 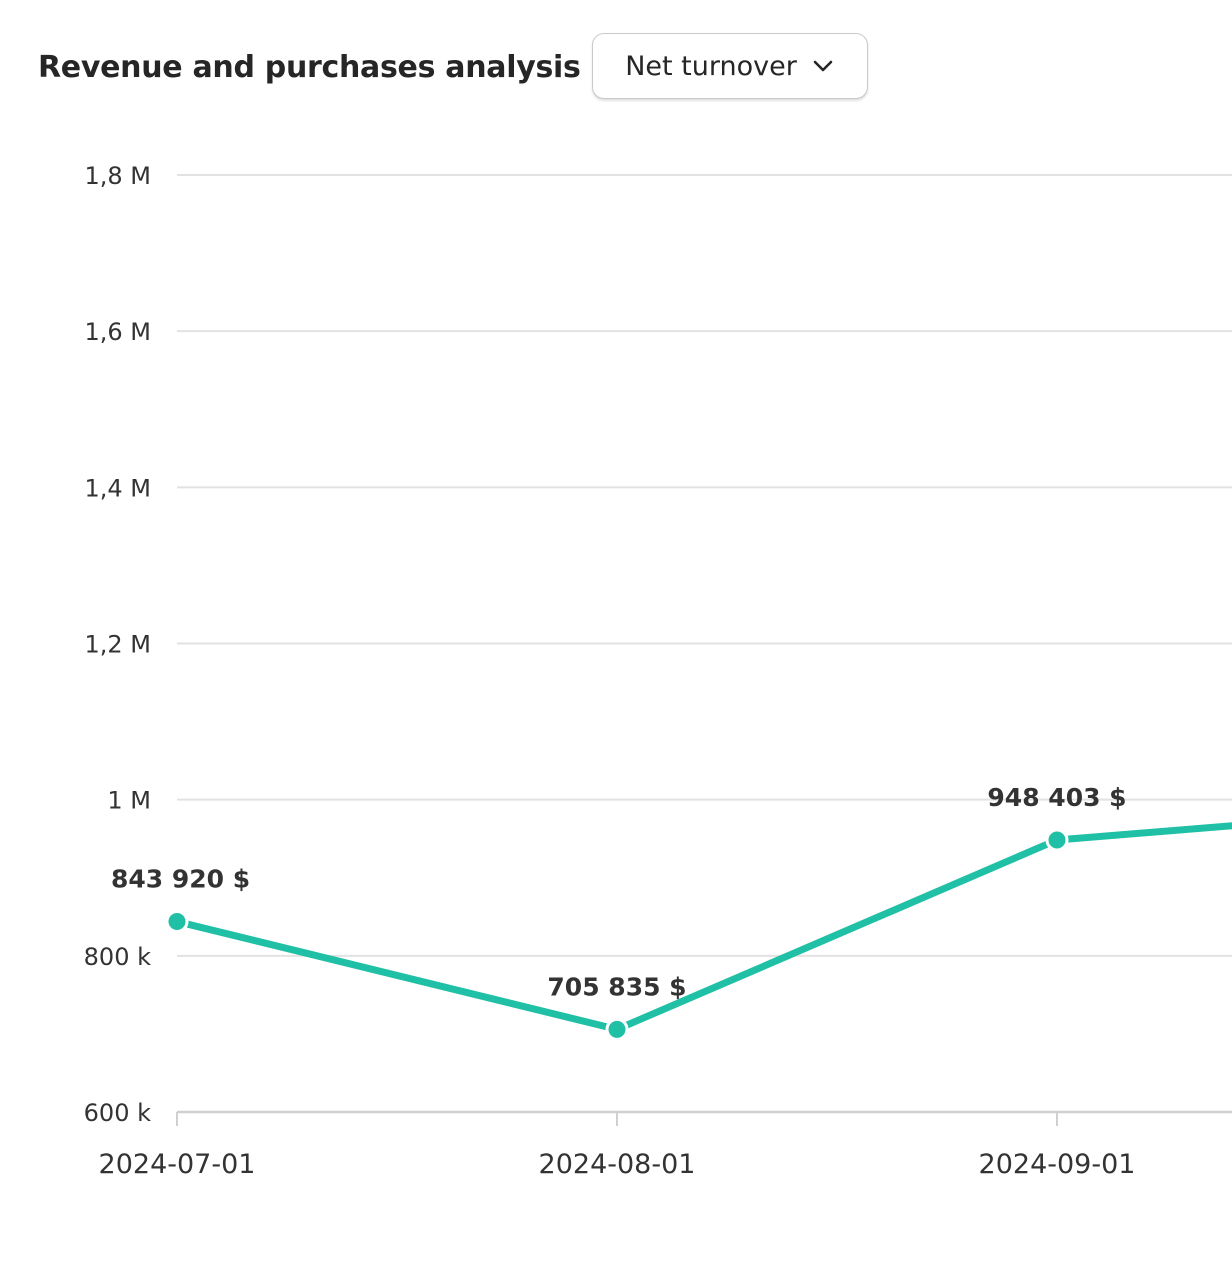 I want to click on data-label: 705 835 $, so click(x=616, y=986).